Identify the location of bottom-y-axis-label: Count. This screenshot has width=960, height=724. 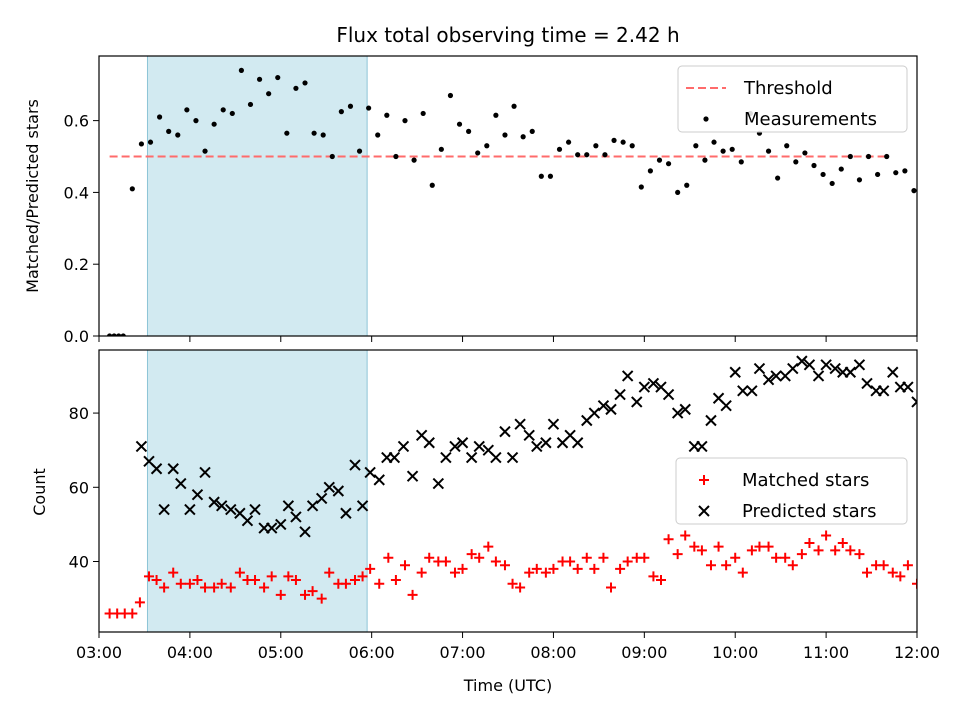
(39, 492).